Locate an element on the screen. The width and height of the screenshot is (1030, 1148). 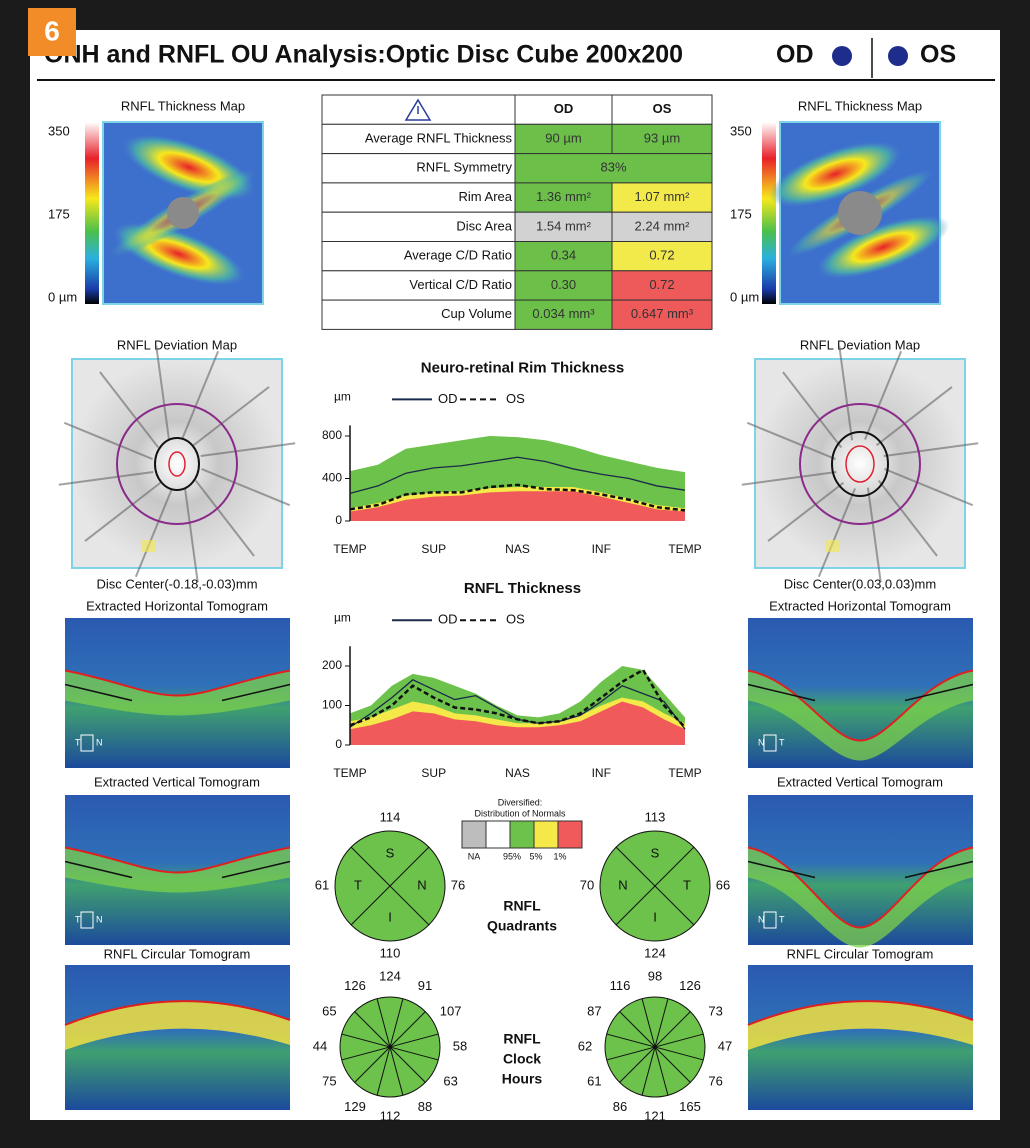
y-tick-label: 100 is located at coordinates (332, 705).